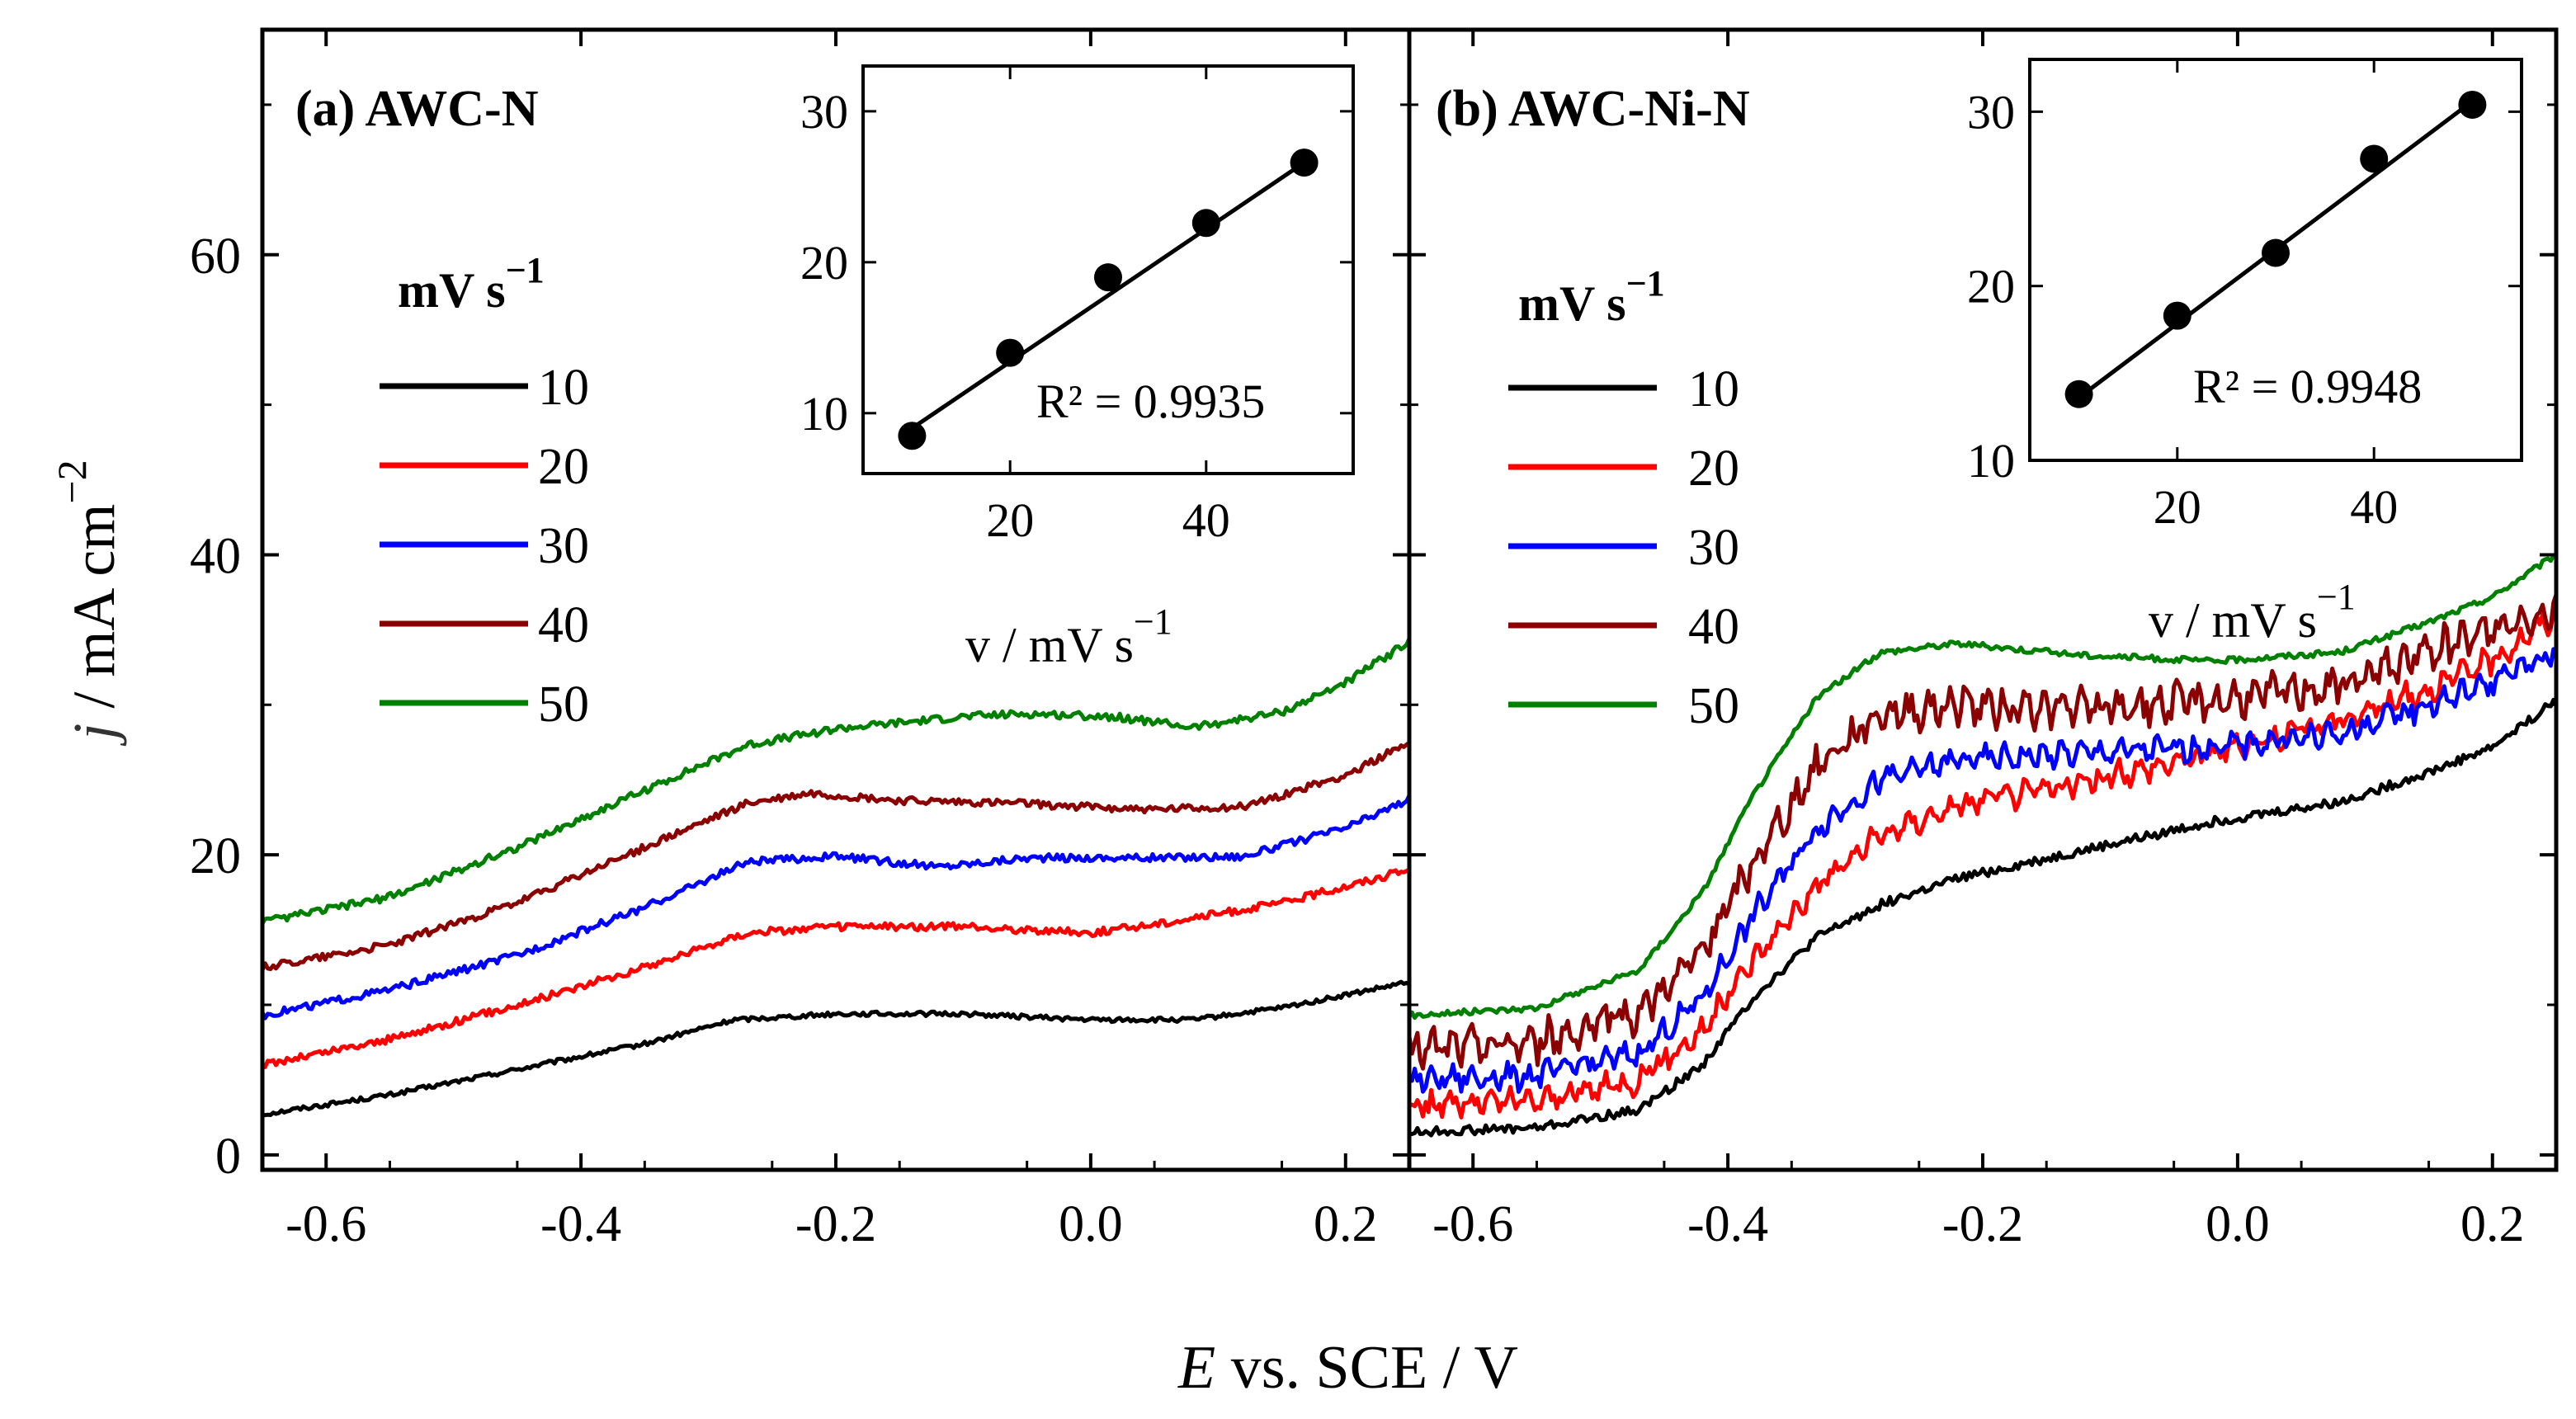  What do you see at coordinates (824, 112) in the screenshot?
I see `panel-a-inset-ytick-label: 30` at bounding box center [824, 112].